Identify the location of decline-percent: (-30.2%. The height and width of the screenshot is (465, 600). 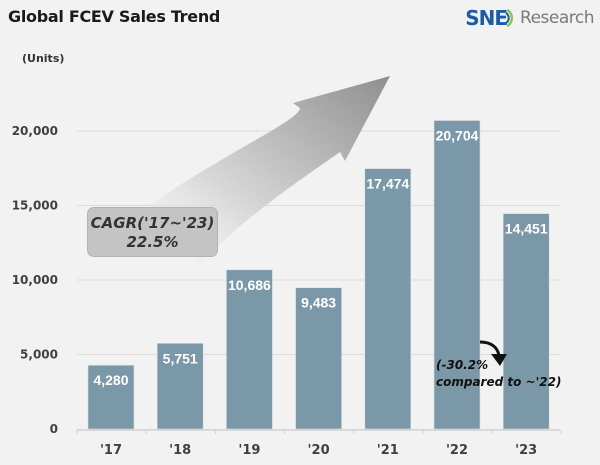
(462, 365).